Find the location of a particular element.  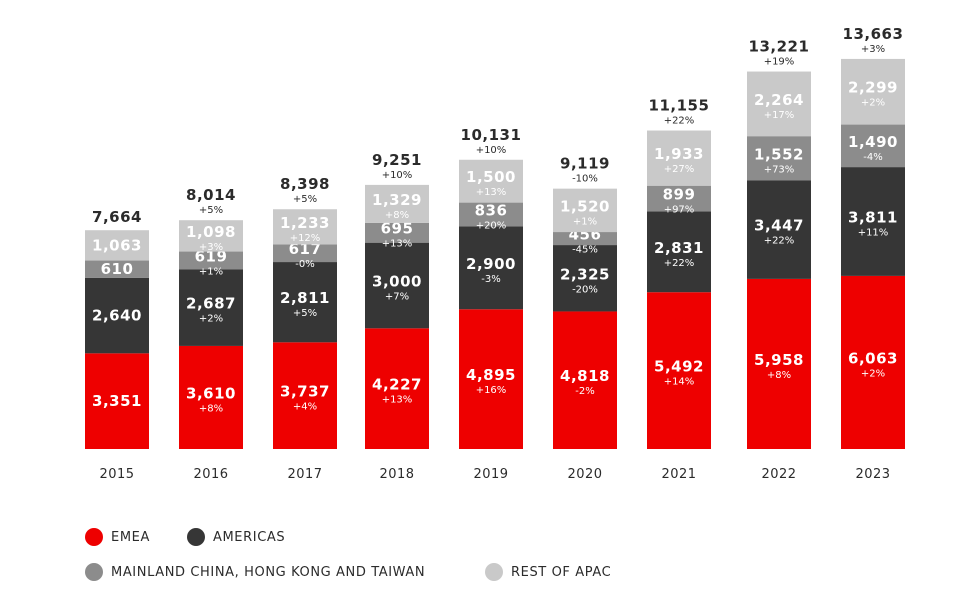

bar-segment-emea-2017 is located at coordinates (305, 395).